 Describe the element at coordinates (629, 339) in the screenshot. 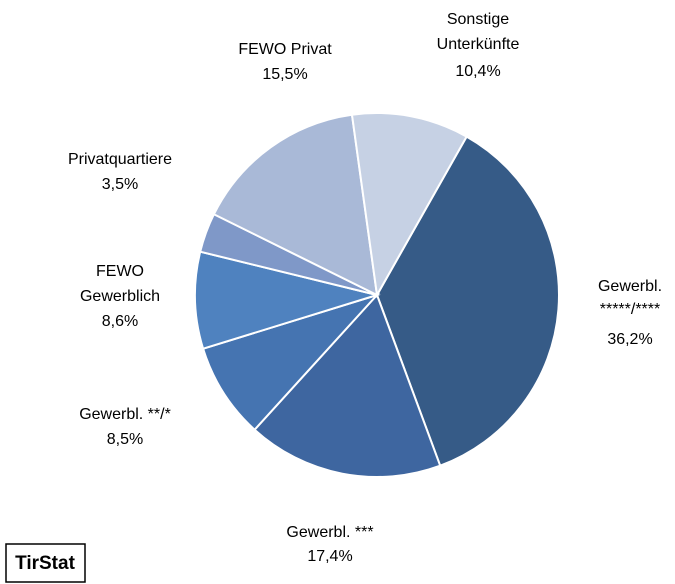

I see `value-label: 36,2%` at that location.